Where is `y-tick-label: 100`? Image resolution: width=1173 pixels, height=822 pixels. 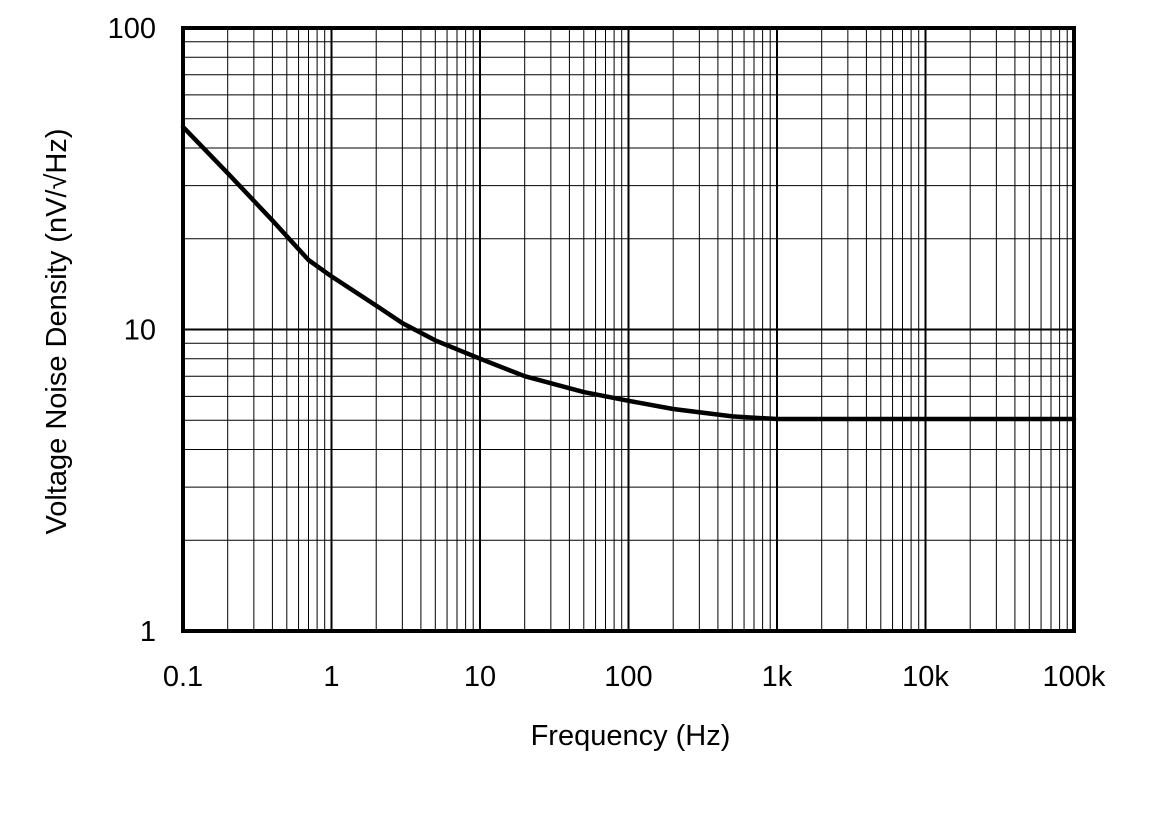 y-tick-label: 100 is located at coordinates (132, 29).